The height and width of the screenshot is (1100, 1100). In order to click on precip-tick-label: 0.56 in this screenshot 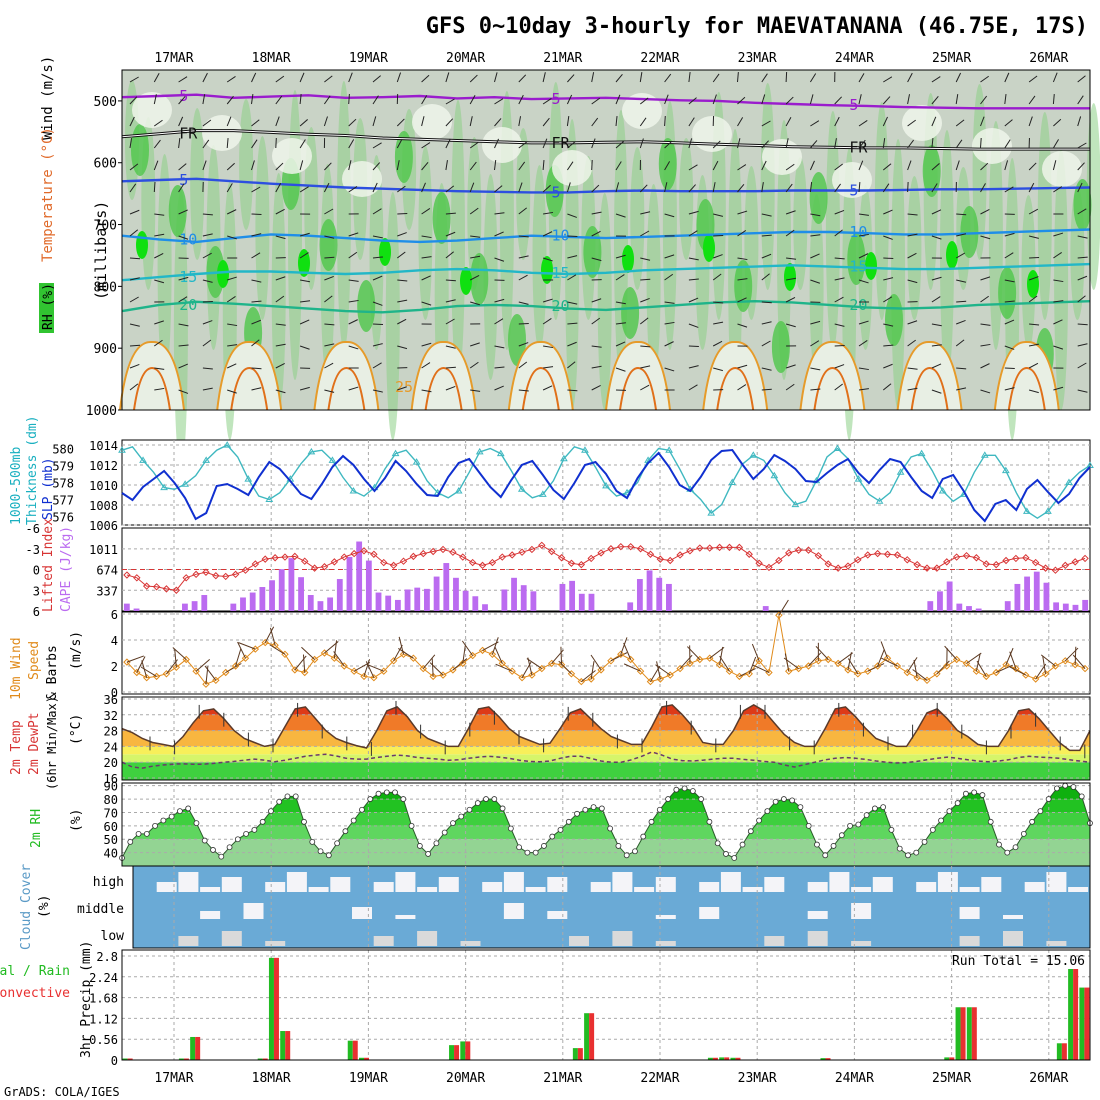, I will do `click(103, 1040)`.